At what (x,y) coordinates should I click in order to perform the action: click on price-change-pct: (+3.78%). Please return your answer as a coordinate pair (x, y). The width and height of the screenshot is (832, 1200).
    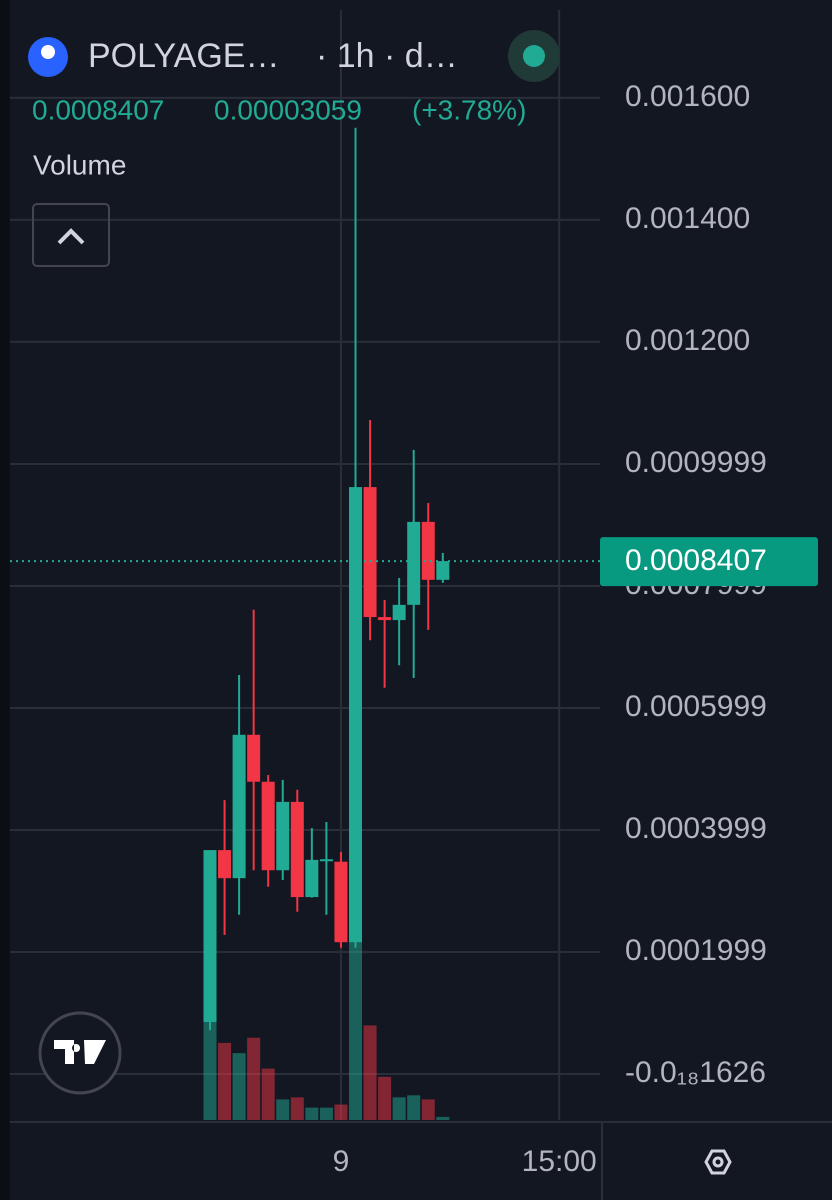
    Looking at the image, I should click on (469, 109).